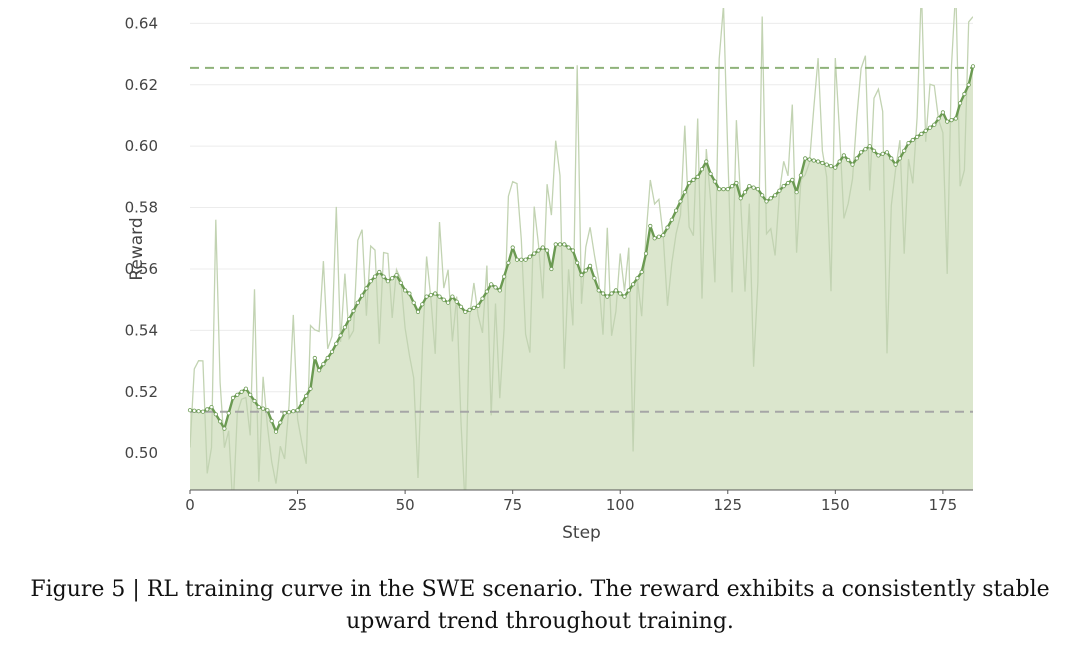  I want to click on y-tick-label: 0.62, so click(141, 85).